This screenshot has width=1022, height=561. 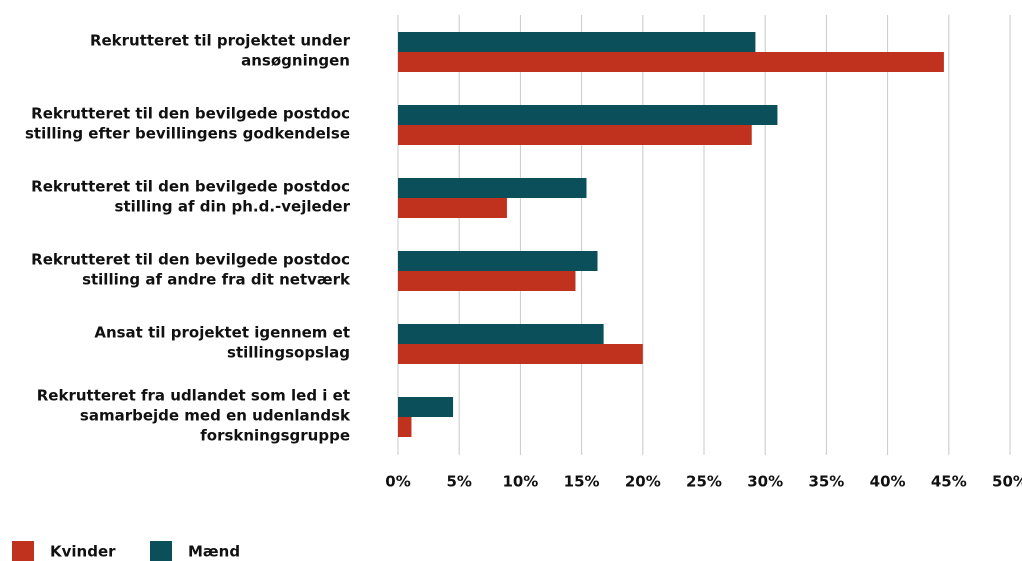 What do you see at coordinates (582, 482) in the screenshot?
I see `x-tick-label: 15%` at bounding box center [582, 482].